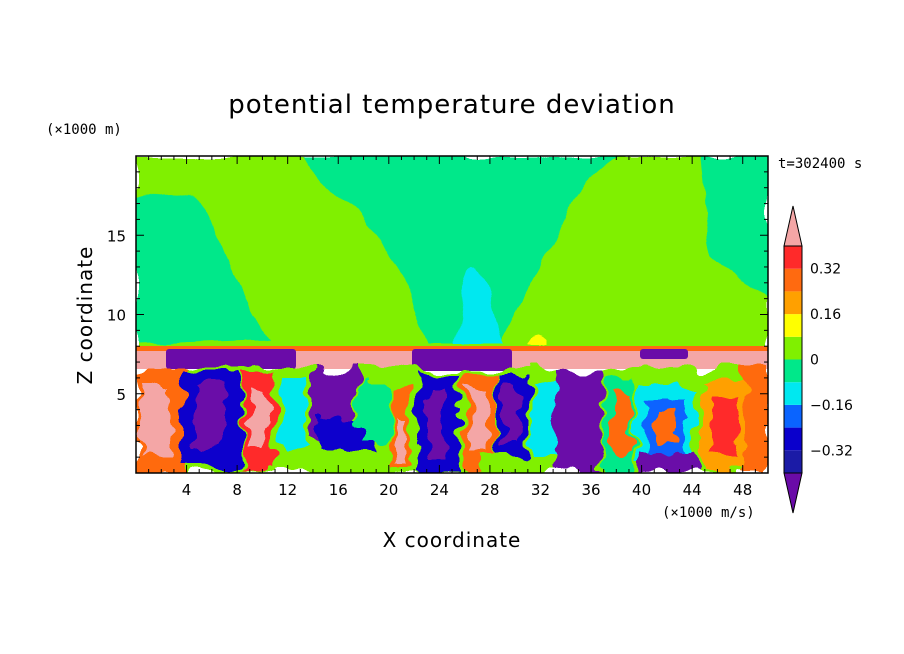  I want to click on lower-turbulence, so click(452, 420).